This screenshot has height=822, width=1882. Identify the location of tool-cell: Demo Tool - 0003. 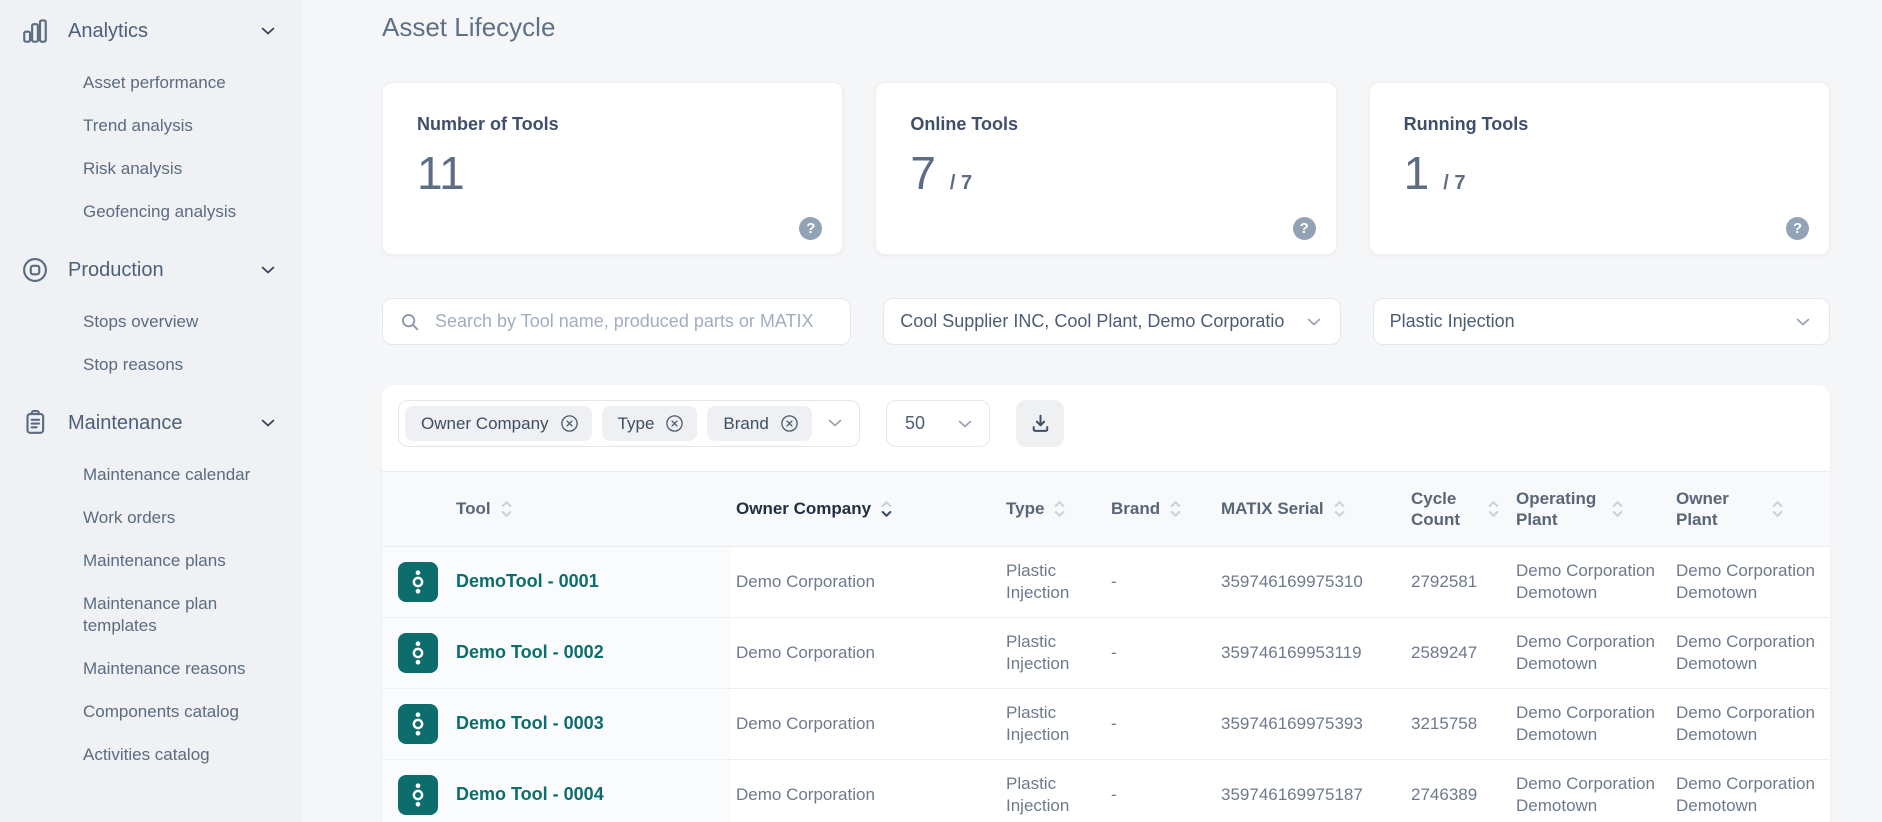
(556, 724).